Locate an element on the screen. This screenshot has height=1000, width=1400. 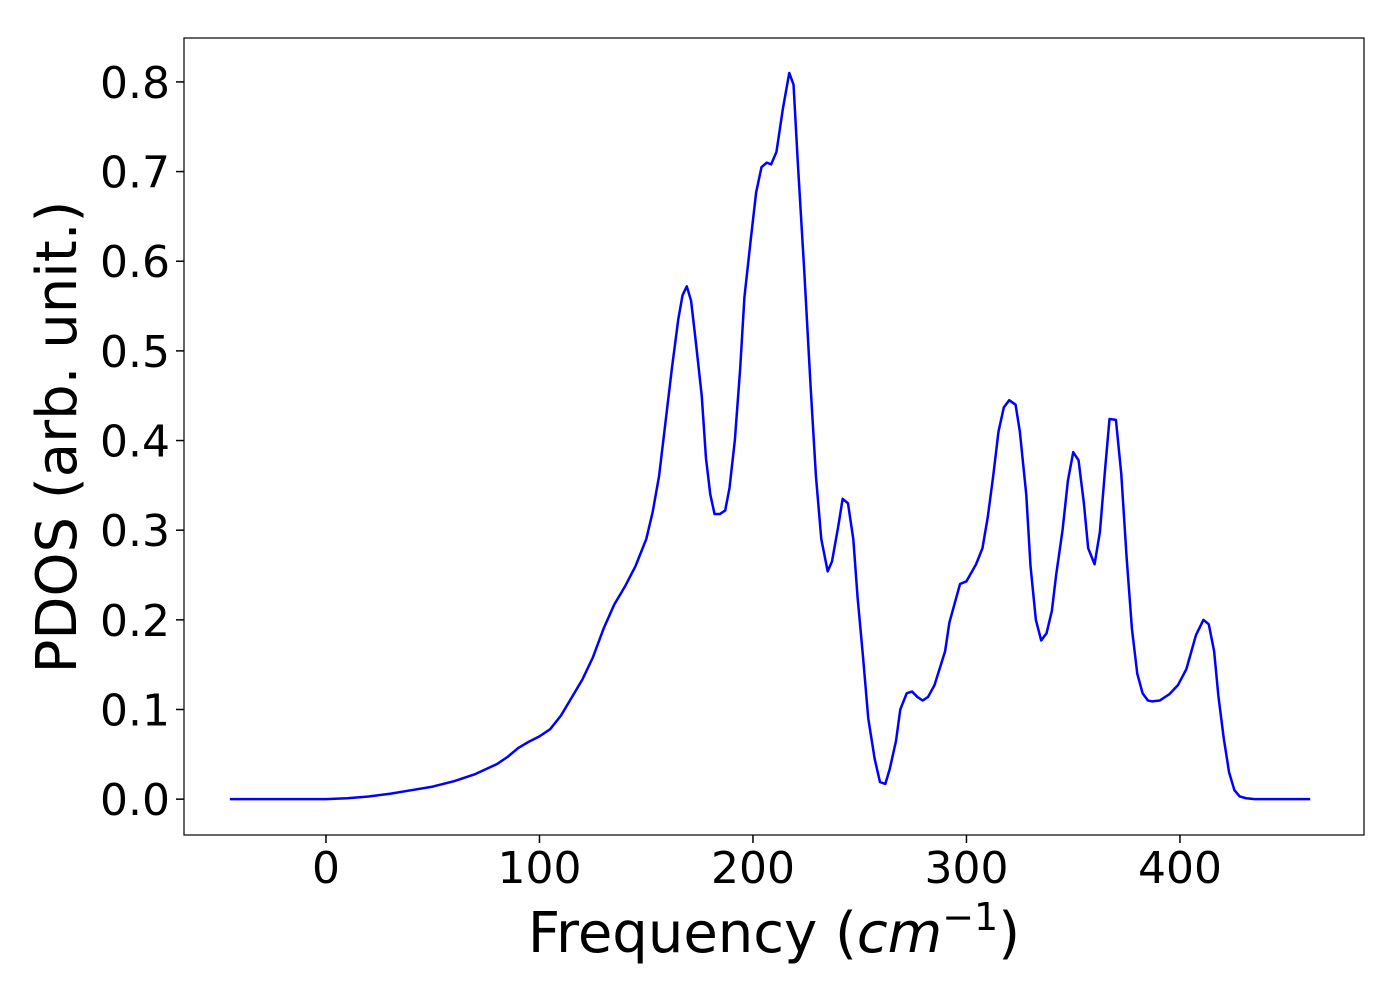
y-tick-label: 0.7 is located at coordinates (135, 173).